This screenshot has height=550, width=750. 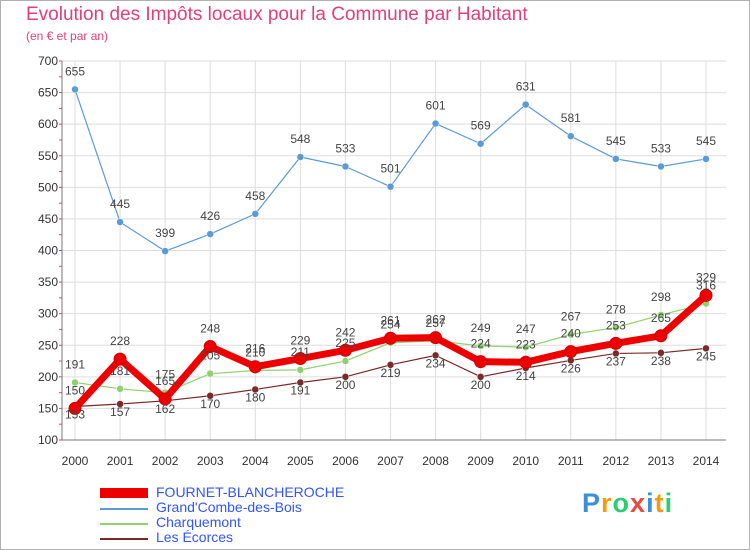 What do you see at coordinates (390, 461) in the screenshot?
I see `x-tick-label: 2007` at bounding box center [390, 461].